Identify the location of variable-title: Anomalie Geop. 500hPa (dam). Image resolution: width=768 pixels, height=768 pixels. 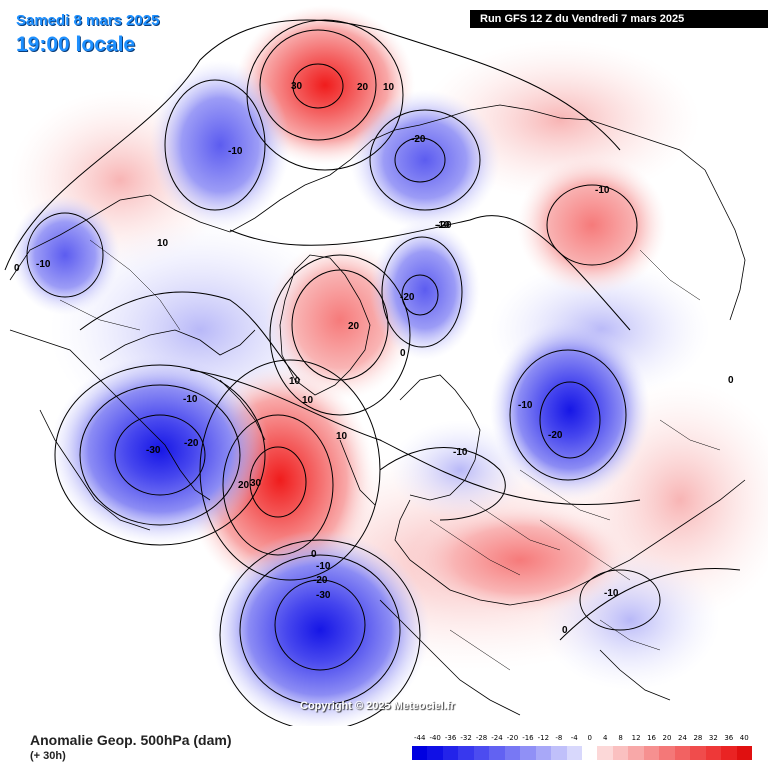
(131, 740).